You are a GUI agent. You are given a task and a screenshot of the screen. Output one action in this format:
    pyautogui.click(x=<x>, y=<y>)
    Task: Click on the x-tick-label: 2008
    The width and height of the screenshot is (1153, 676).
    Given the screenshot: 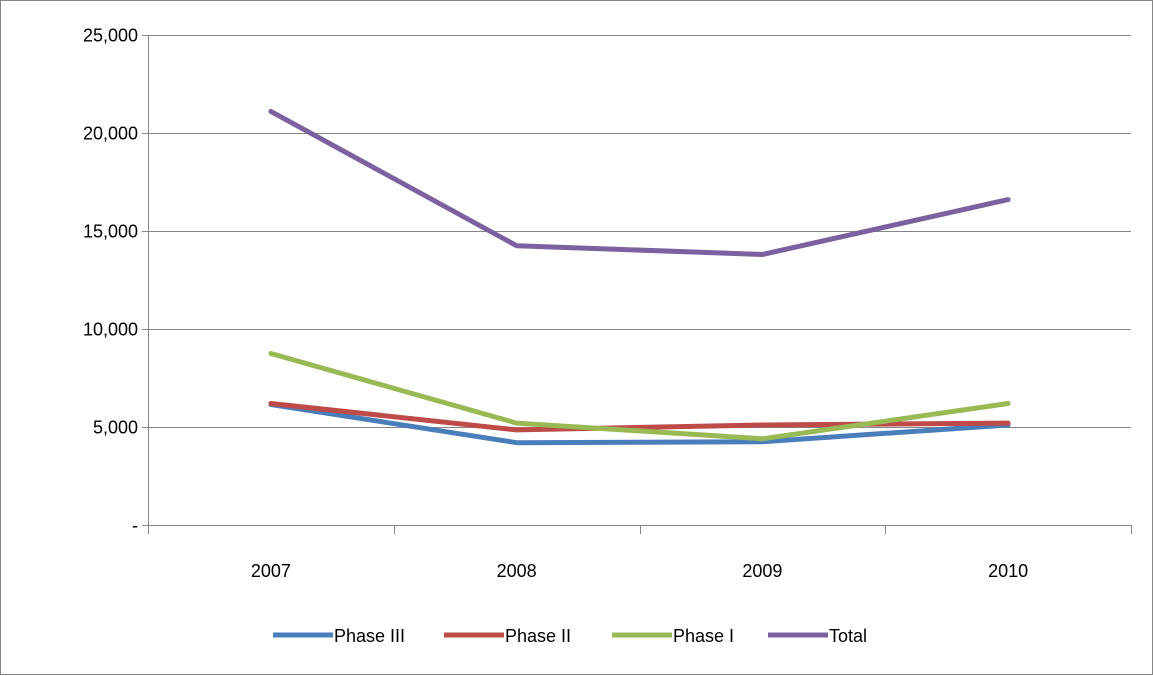 What is the action you would take?
    pyautogui.click(x=517, y=571)
    